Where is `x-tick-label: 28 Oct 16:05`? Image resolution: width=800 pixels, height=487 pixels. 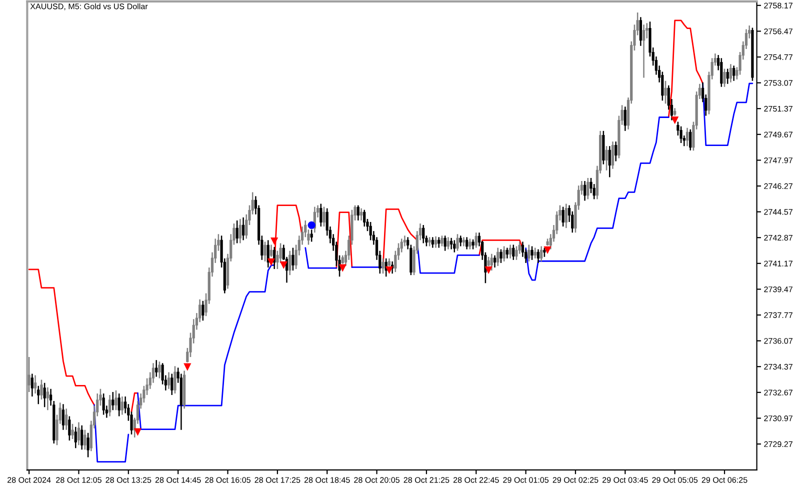
x-tick-label: 28 Oct 16:05 is located at coordinates (227, 480).